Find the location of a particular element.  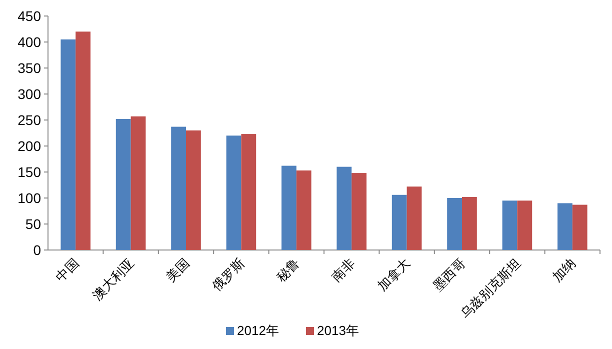

y-tick-label: 350 is located at coordinates (30, 68).